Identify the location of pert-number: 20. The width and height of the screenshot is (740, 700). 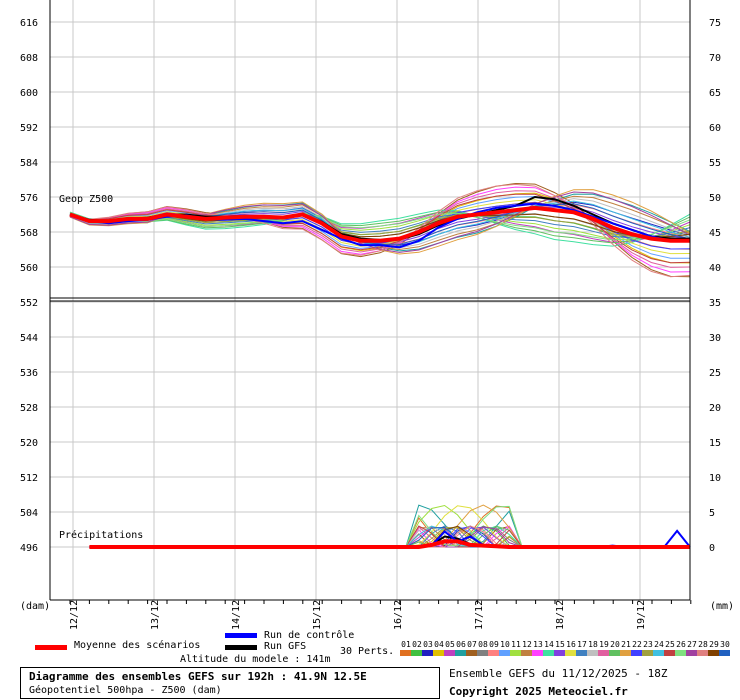
(615, 644).